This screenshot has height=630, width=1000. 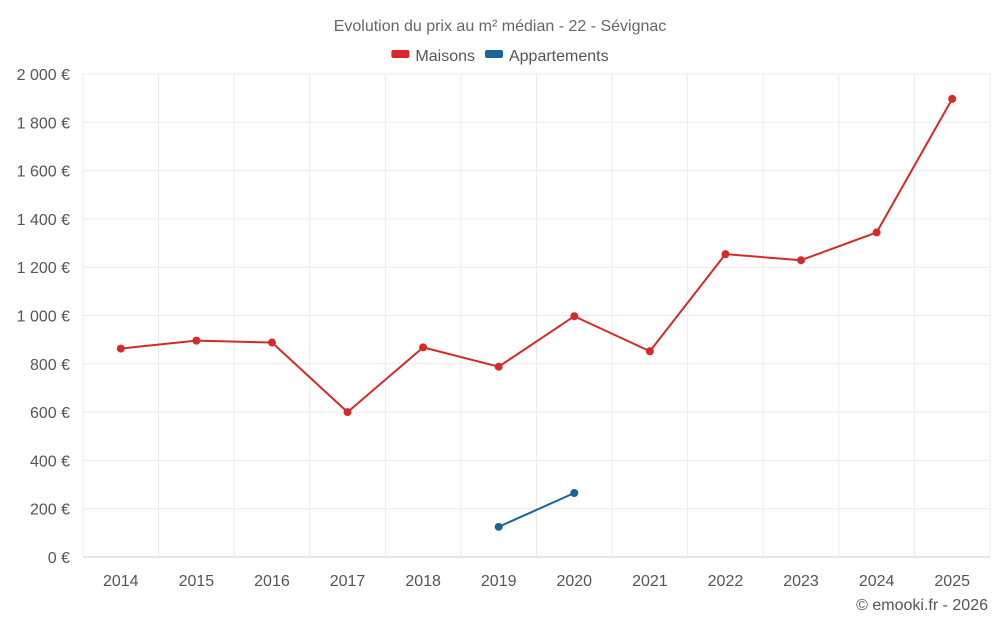 What do you see at coordinates (59, 558) in the screenshot?
I see `y-tick-label: 0 €` at bounding box center [59, 558].